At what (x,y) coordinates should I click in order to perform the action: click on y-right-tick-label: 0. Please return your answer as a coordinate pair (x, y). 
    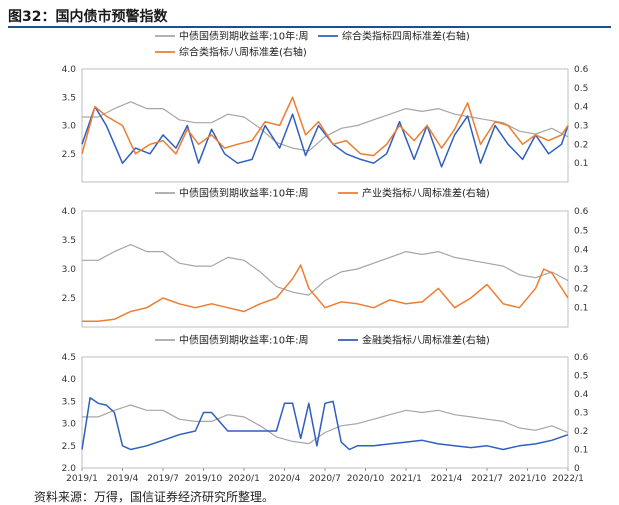
    Looking at the image, I should click on (577, 469).